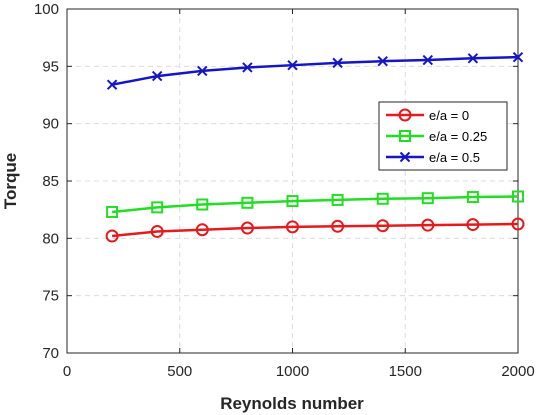  What do you see at coordinates (50, 66) in the screenshot?
I see `y-tick-label: 95` at bounding box center [50, 66].